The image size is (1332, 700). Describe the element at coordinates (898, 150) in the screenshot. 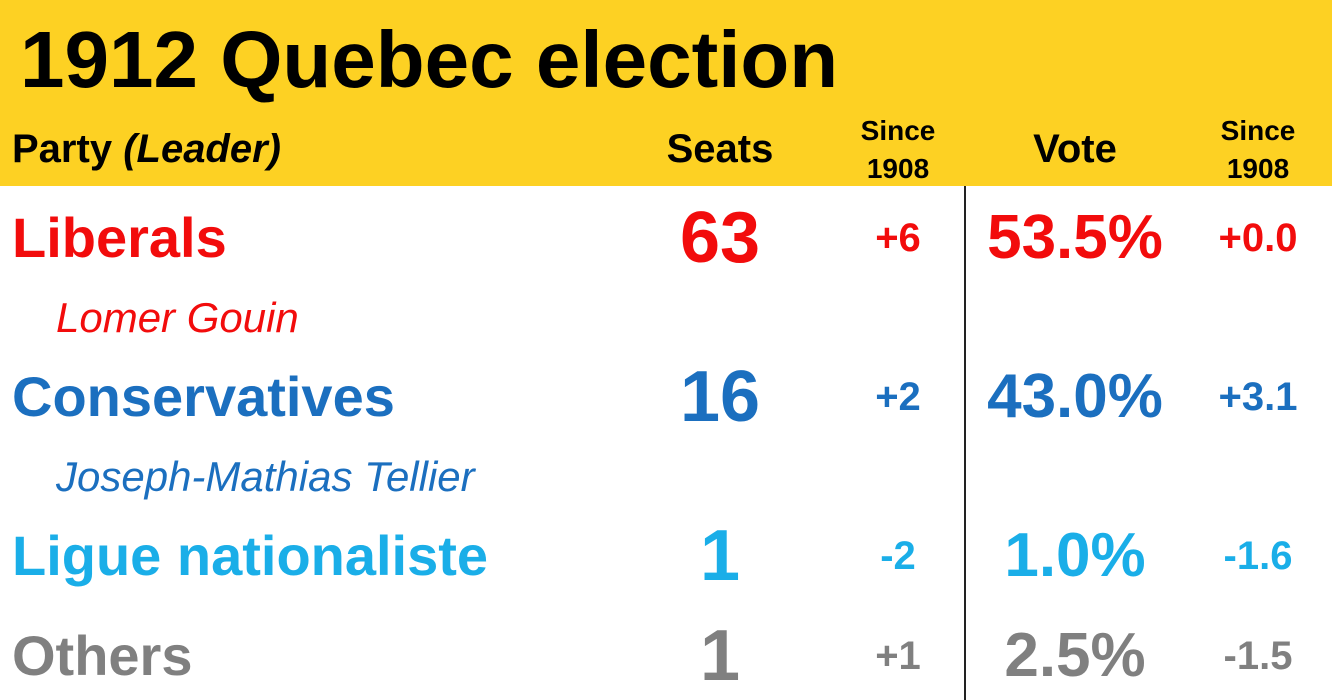

I see `seats-change-header: Since 1908` at that location.